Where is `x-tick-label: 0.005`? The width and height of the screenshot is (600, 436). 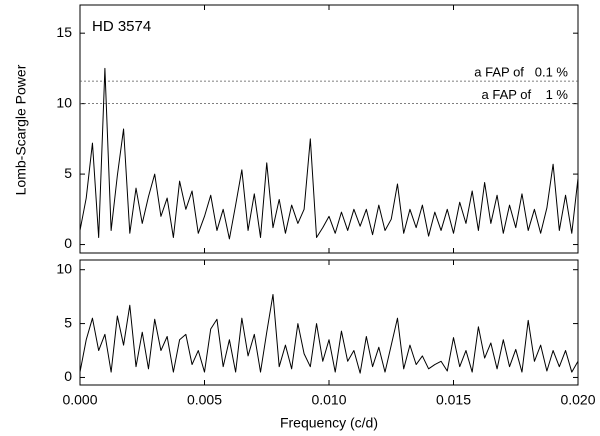
x-tick-label: 0.005 is located at coordinates (204, 400).